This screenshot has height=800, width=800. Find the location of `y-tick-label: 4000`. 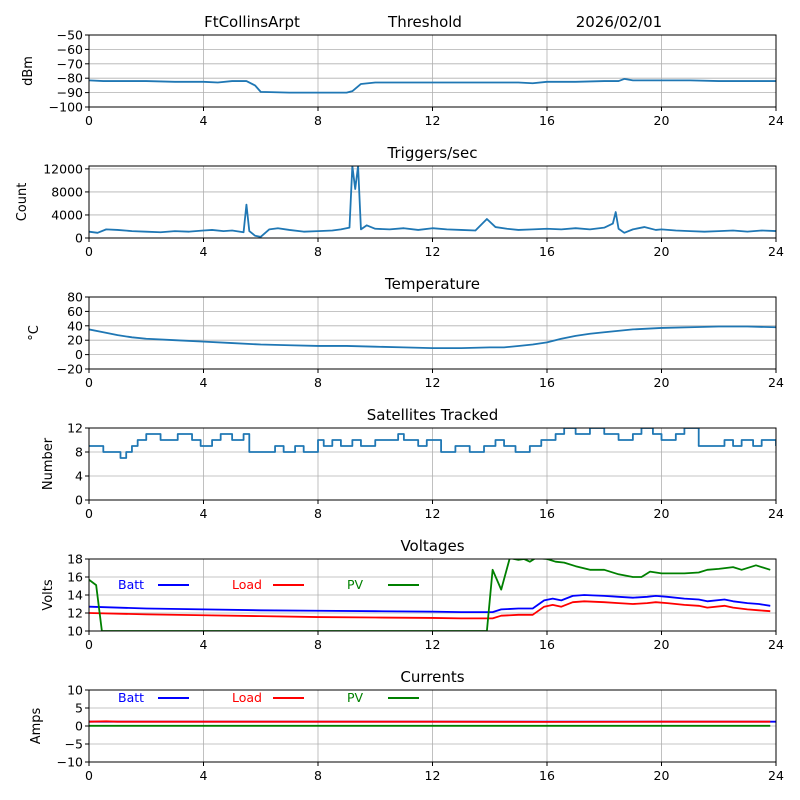

y-tick-label: 4000 is located at coordinates (67, 214).